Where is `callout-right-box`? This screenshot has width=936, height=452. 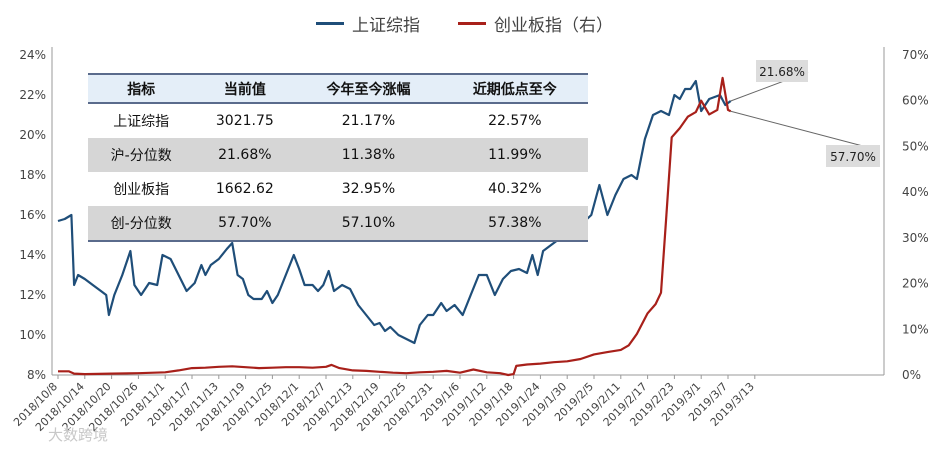 callout-right-box is located at coordinates (853, 156).